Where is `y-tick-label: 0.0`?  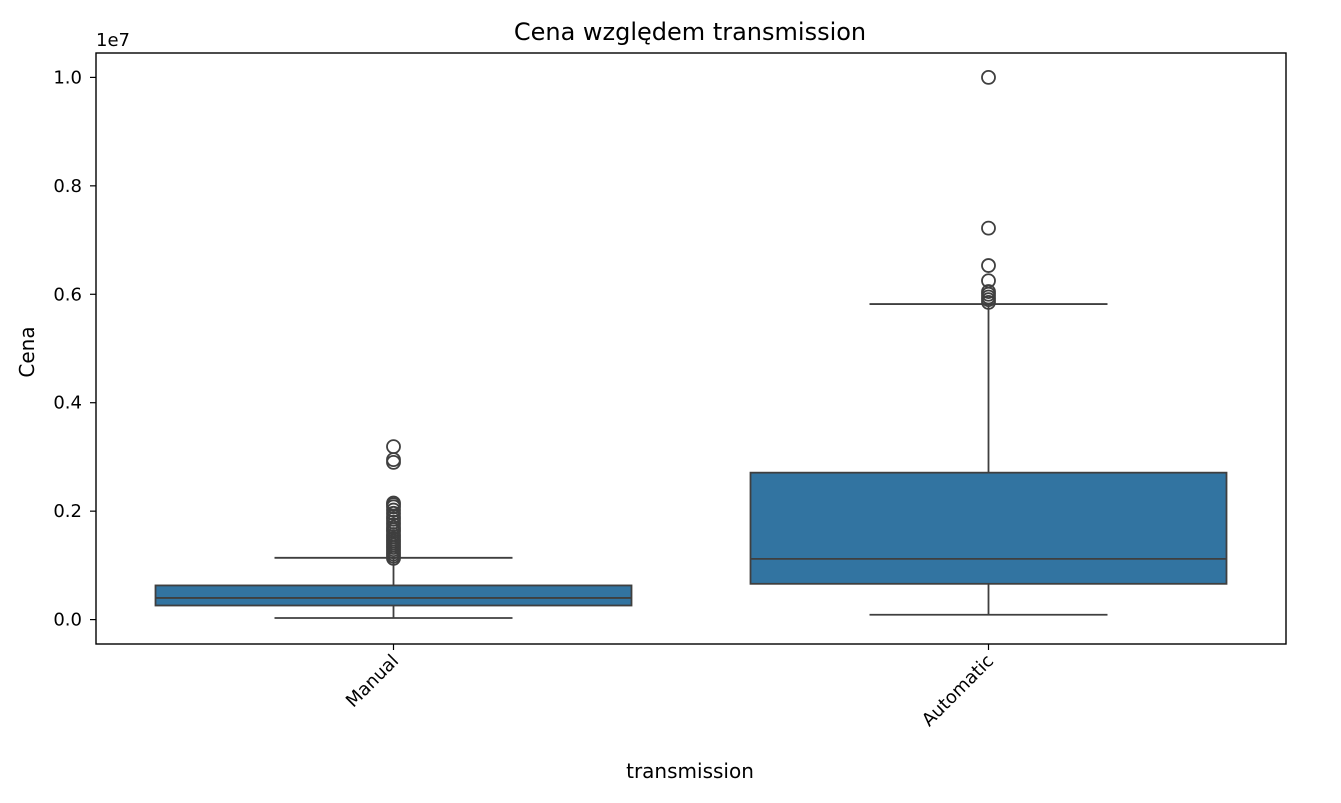 y-tick-label: 0.0 is located at coordinates (67, 620).